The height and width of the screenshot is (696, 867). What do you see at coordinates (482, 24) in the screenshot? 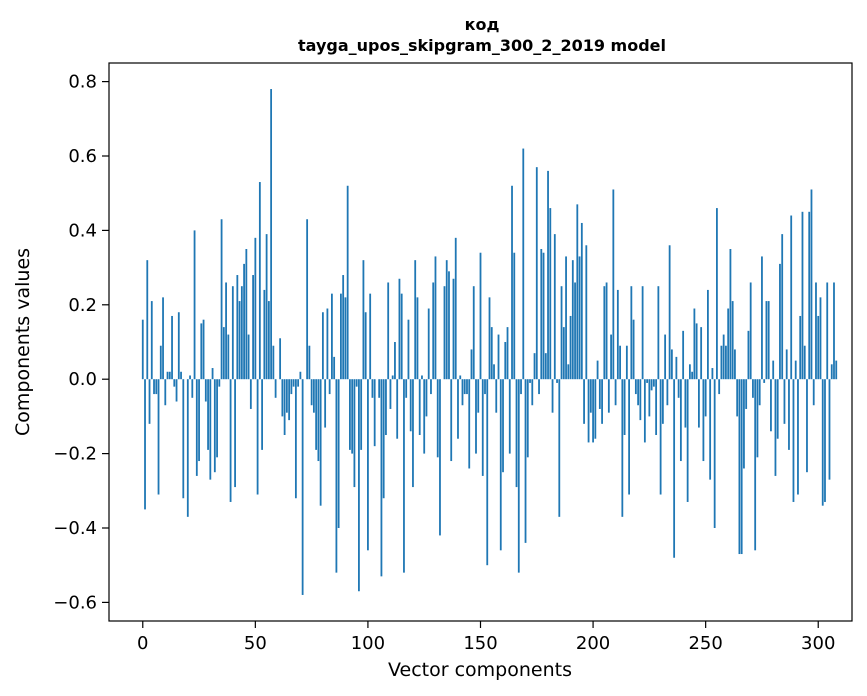
I see `chart-title-line1: код` at bounding box center [482, 24].